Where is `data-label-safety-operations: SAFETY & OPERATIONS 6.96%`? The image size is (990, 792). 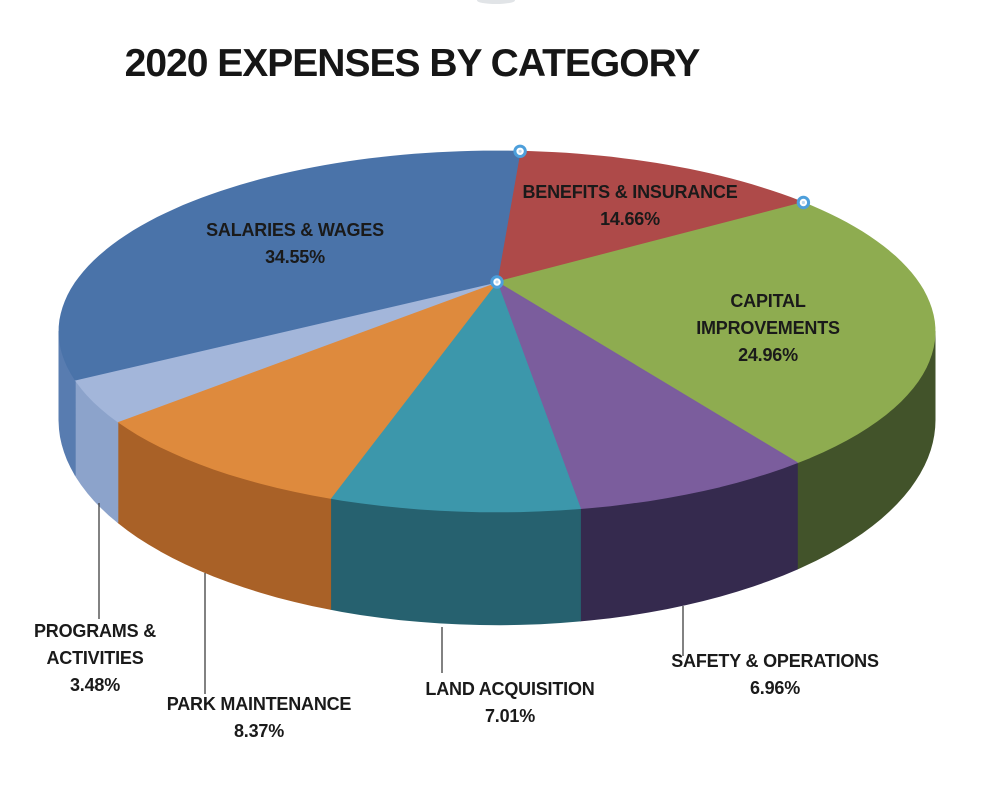
data-label-safety-operations: SAFETY & OPERATIONS 6.96% is located at coordinates (775, 675).